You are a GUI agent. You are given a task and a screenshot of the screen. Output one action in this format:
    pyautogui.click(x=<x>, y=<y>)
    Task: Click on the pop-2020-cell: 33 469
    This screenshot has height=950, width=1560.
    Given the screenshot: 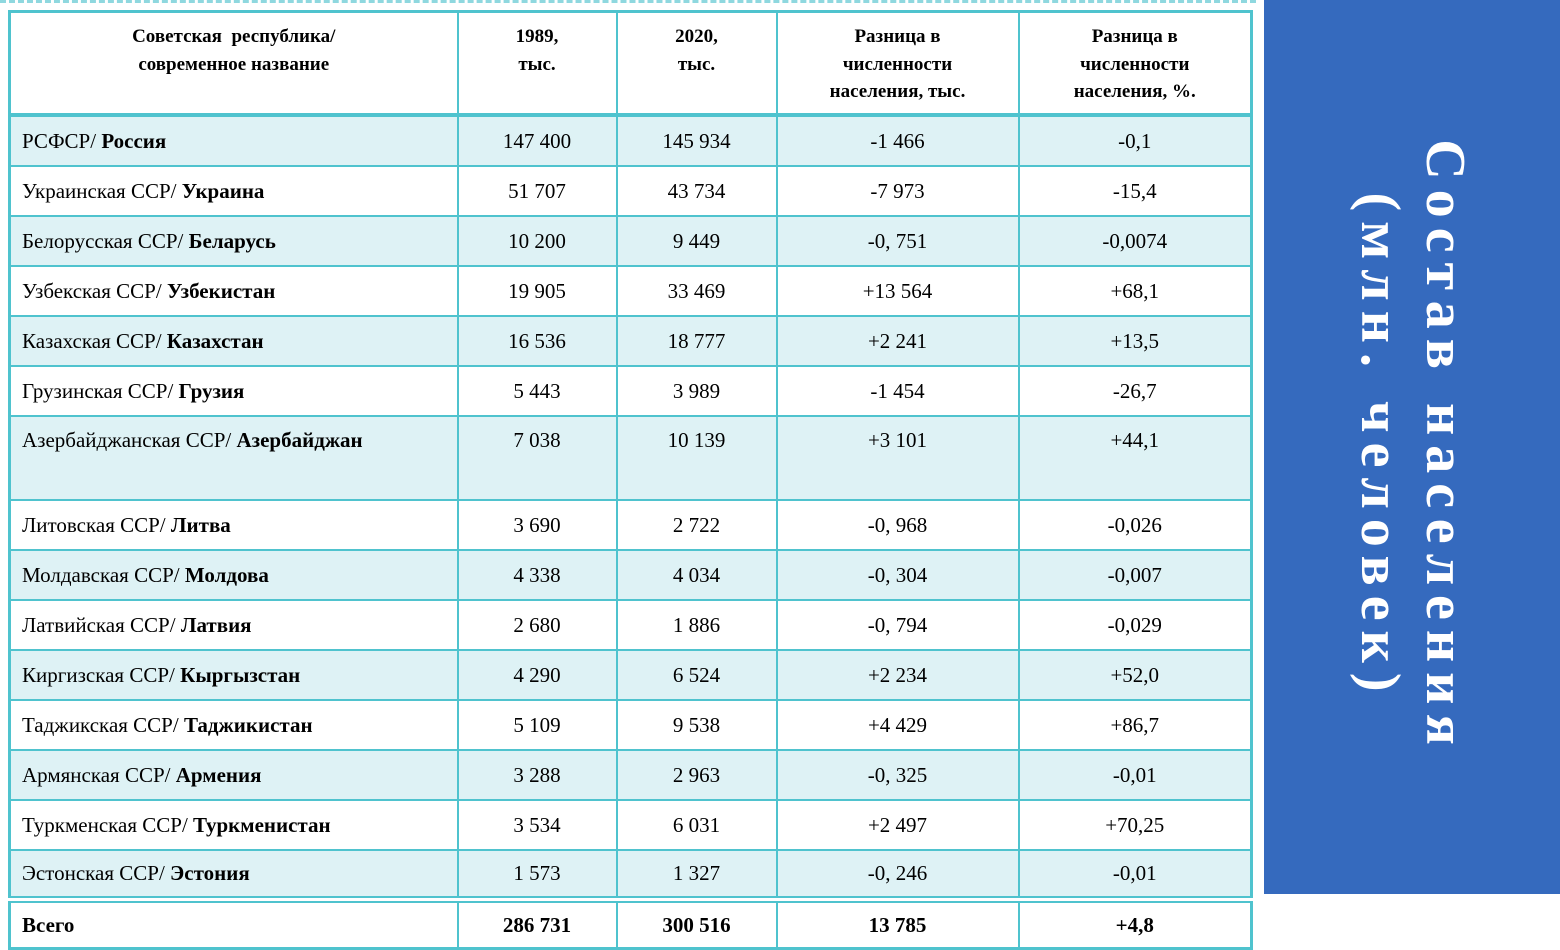 What is the action you would take?
    pyautogui.click(x=696, y=291)
    